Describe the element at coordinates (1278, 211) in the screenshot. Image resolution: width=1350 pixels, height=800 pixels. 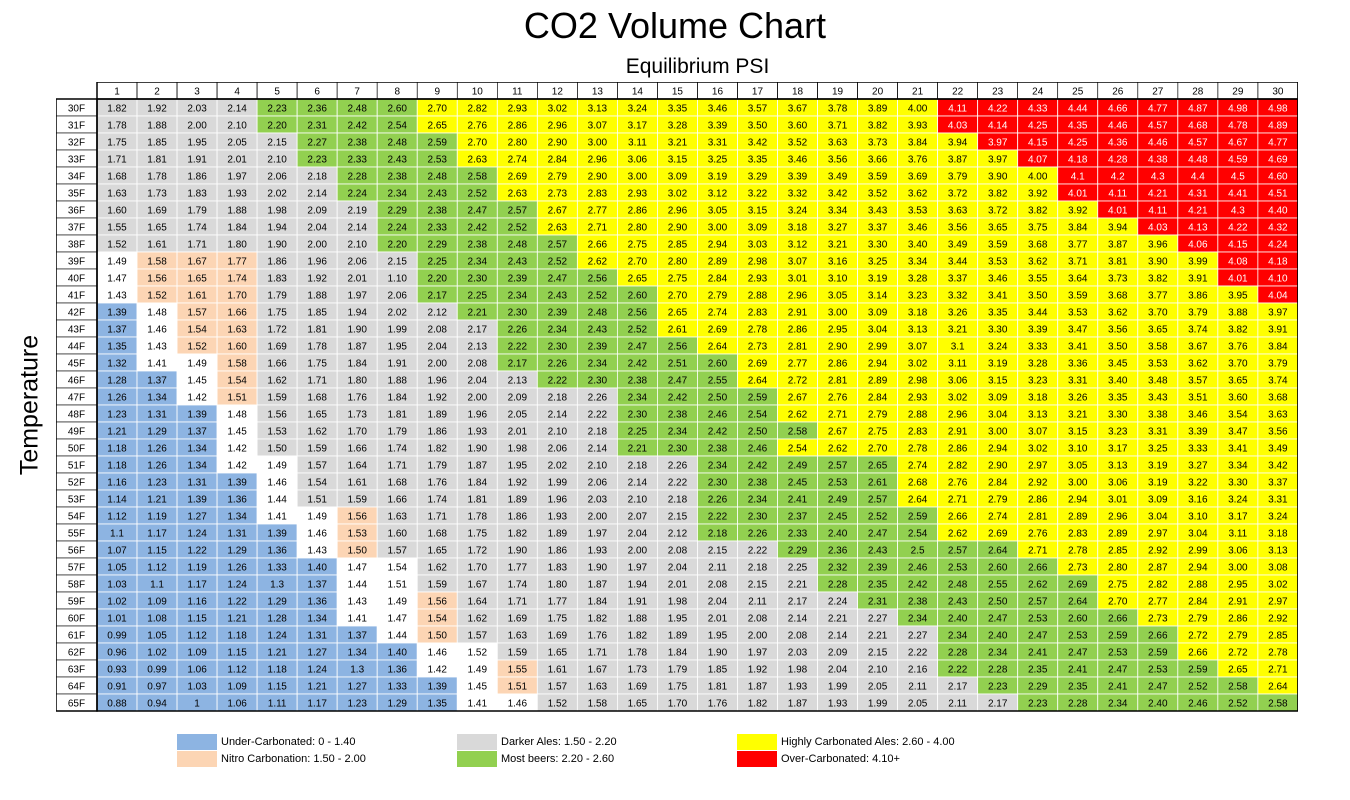
I see `data-value: 4.40` at that location.